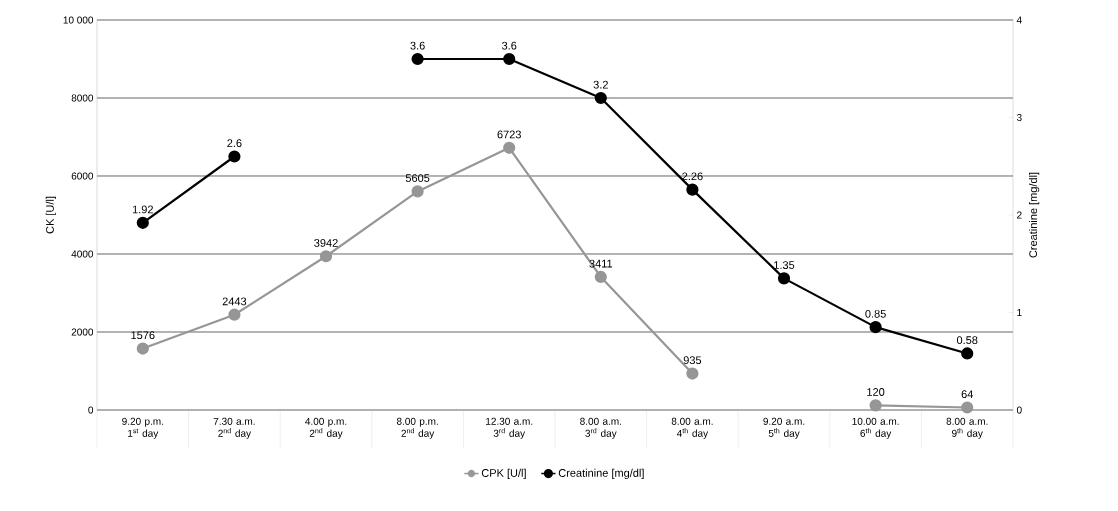 This screenshot has width=1118, height=511. Describe the element at coordinates (1019, 20) in the screenshot. I see `y2-tick-label: 4` at that location.